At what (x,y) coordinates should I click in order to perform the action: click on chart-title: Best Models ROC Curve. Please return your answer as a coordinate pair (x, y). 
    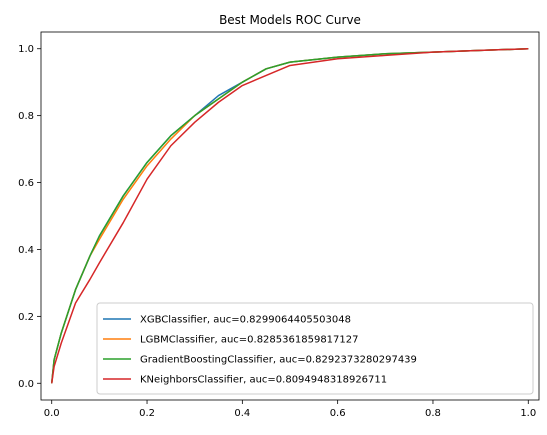
    Looking at the image, I should click on (290, 20).